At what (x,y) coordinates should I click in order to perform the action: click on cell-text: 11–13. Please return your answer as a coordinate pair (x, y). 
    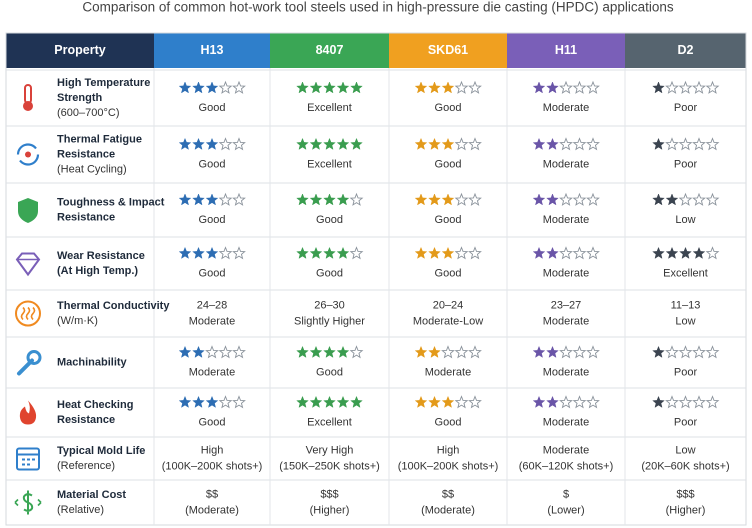
    Looking at the image, I should click on (686, 305).